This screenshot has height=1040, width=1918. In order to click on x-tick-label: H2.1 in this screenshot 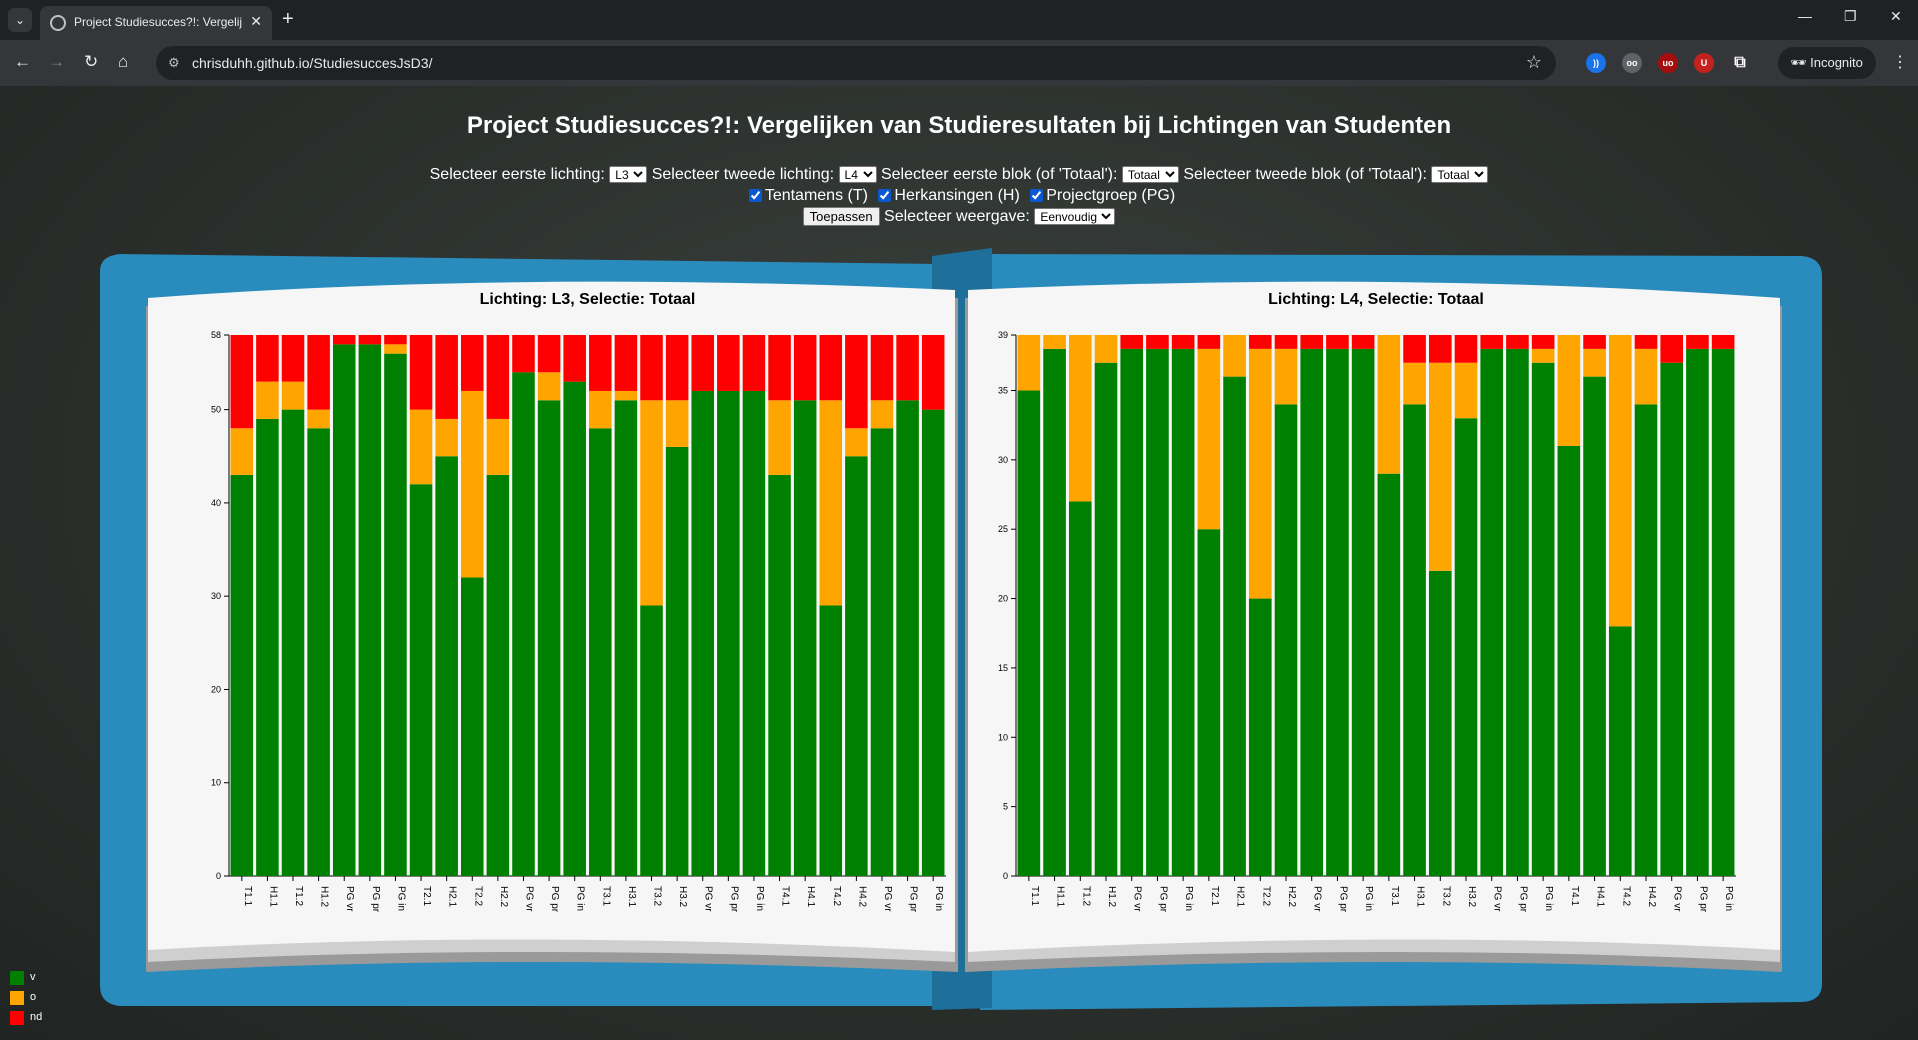, I will do `click(1240, 897)`.